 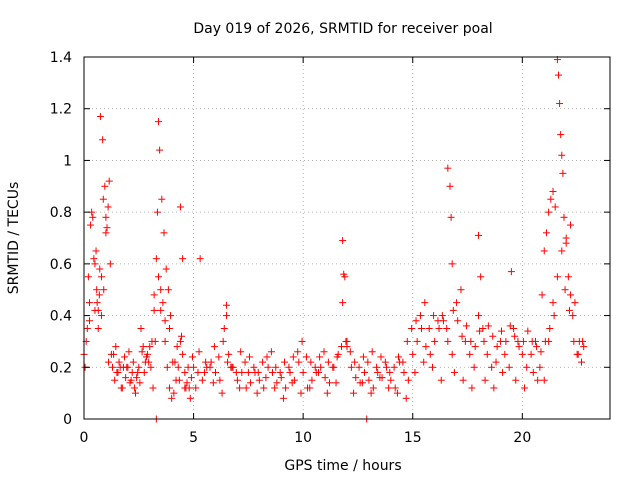 What do you see at coordinates (303, 438) in the screenshot?
I see `x-tick-label: 10` at bounding box center [303, 438].